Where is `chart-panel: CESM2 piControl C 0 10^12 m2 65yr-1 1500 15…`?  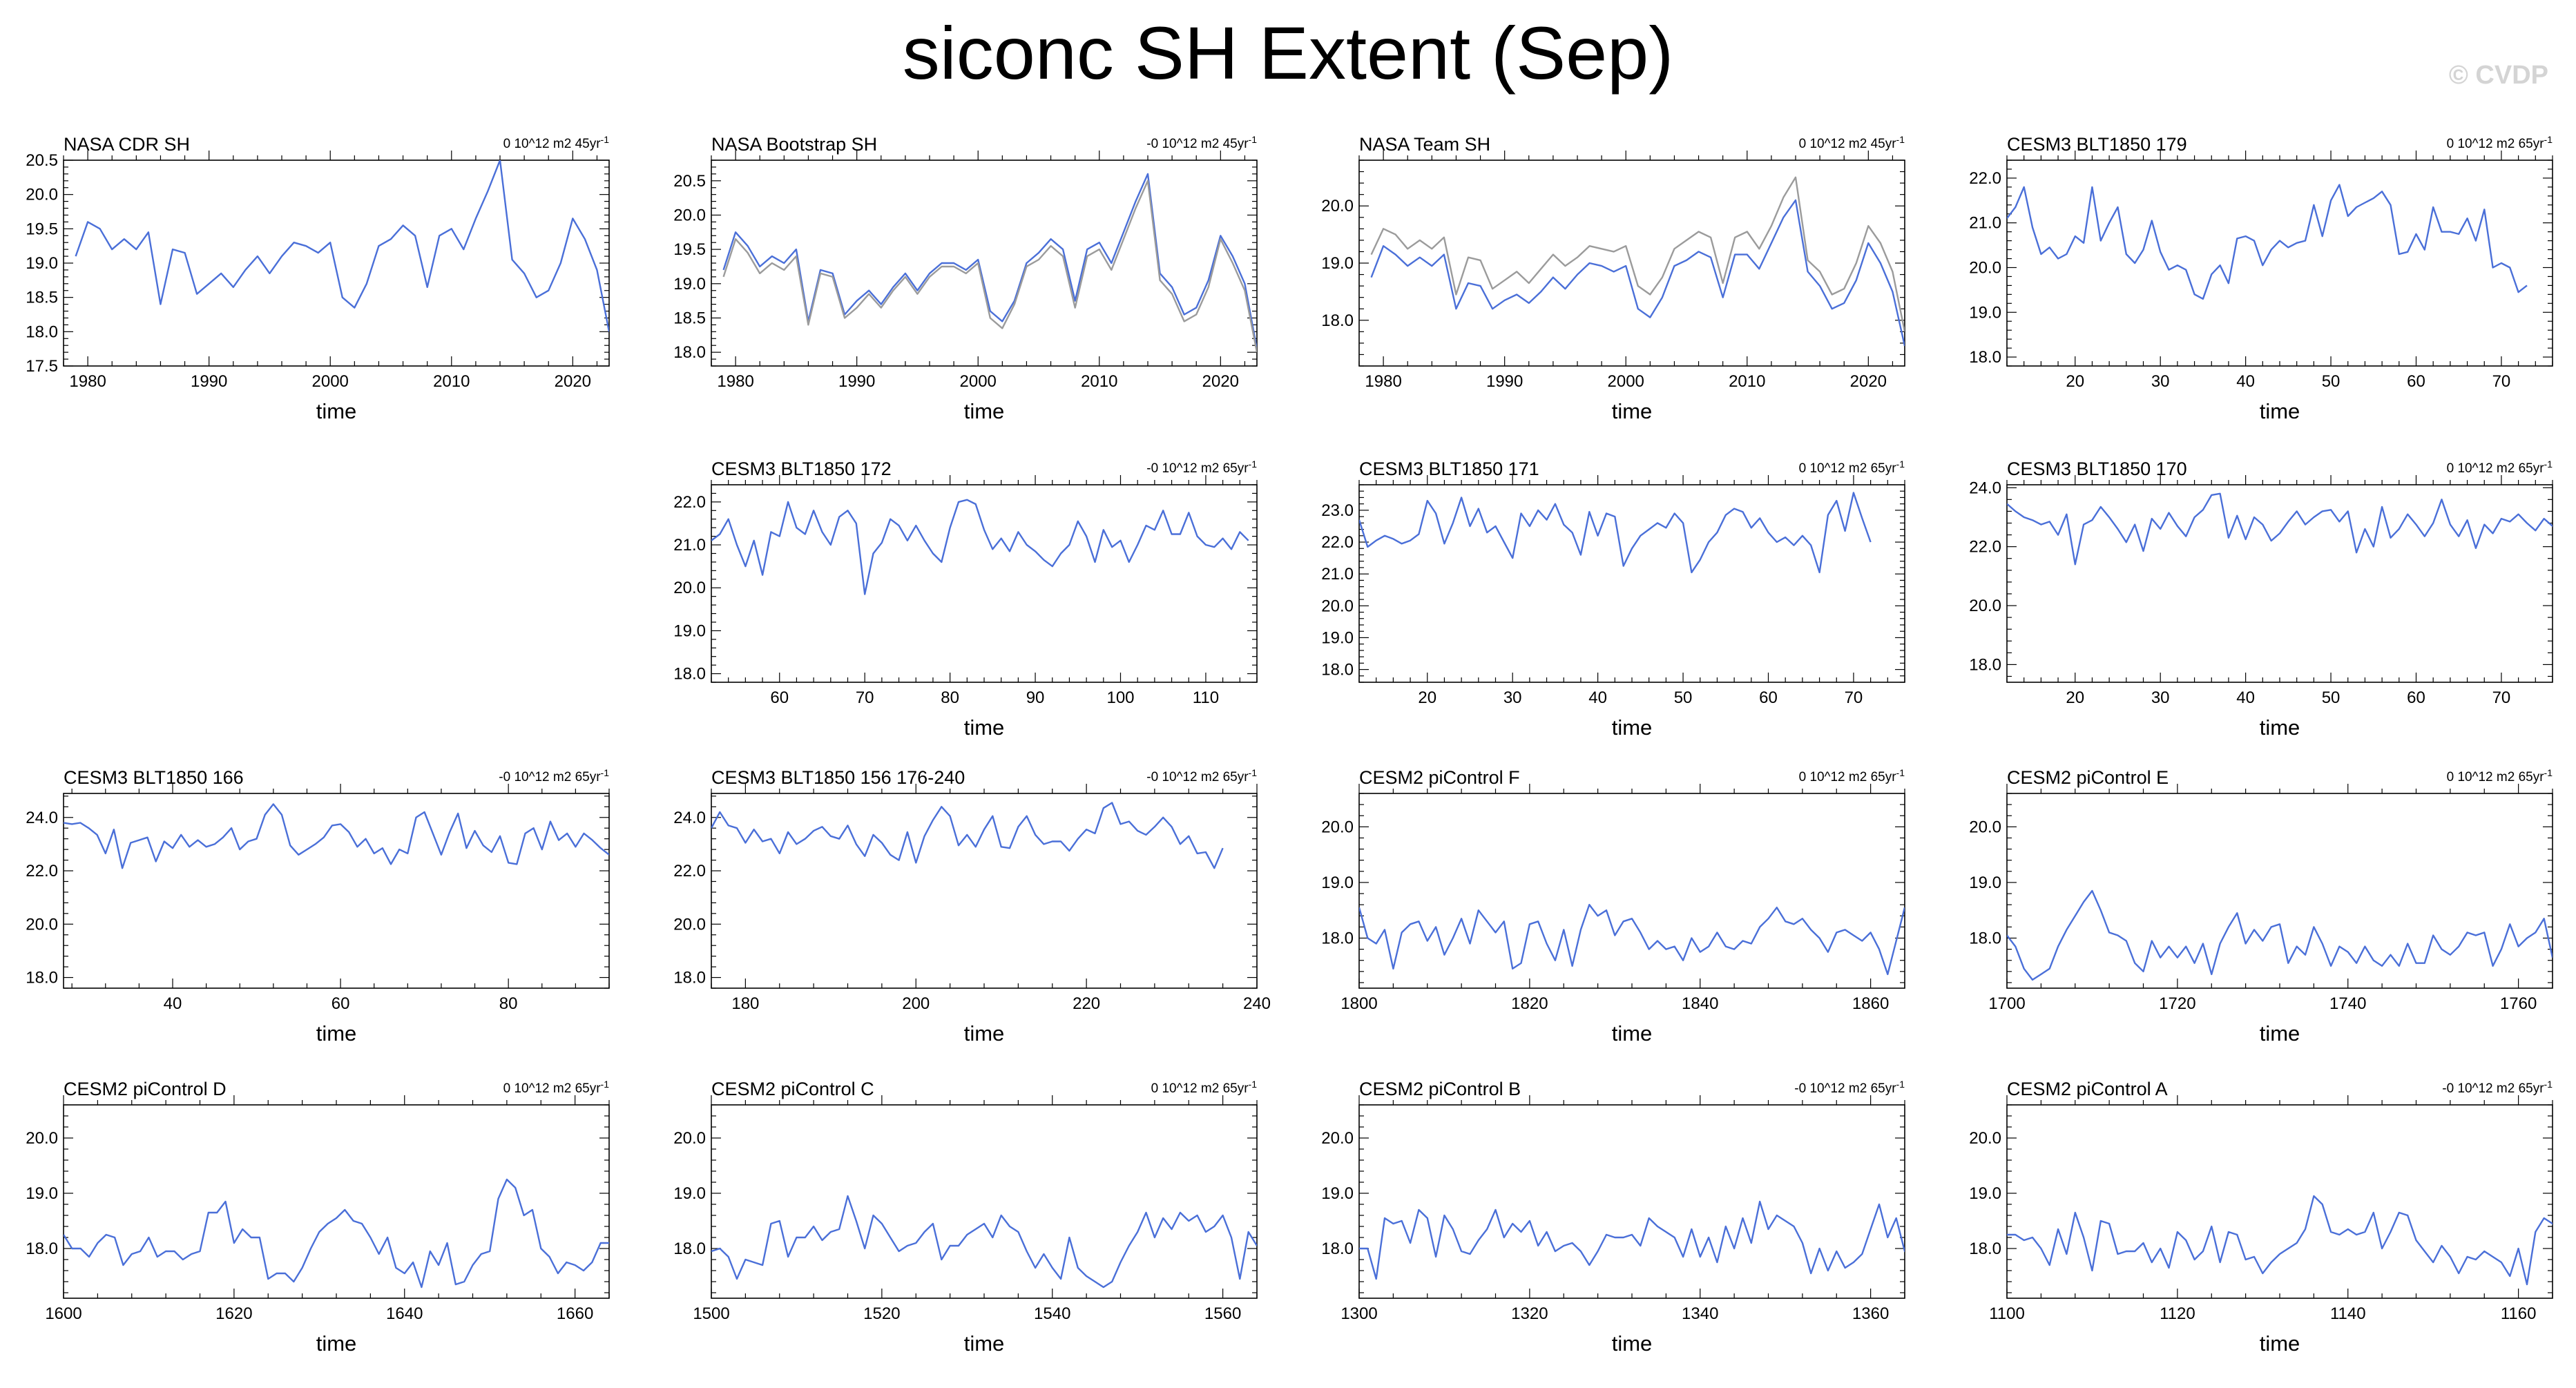
chart-panel: CESM2 piControl C 0 10^12 m2 65yr-1 1500 15… is located at coordinates (958, 1219).